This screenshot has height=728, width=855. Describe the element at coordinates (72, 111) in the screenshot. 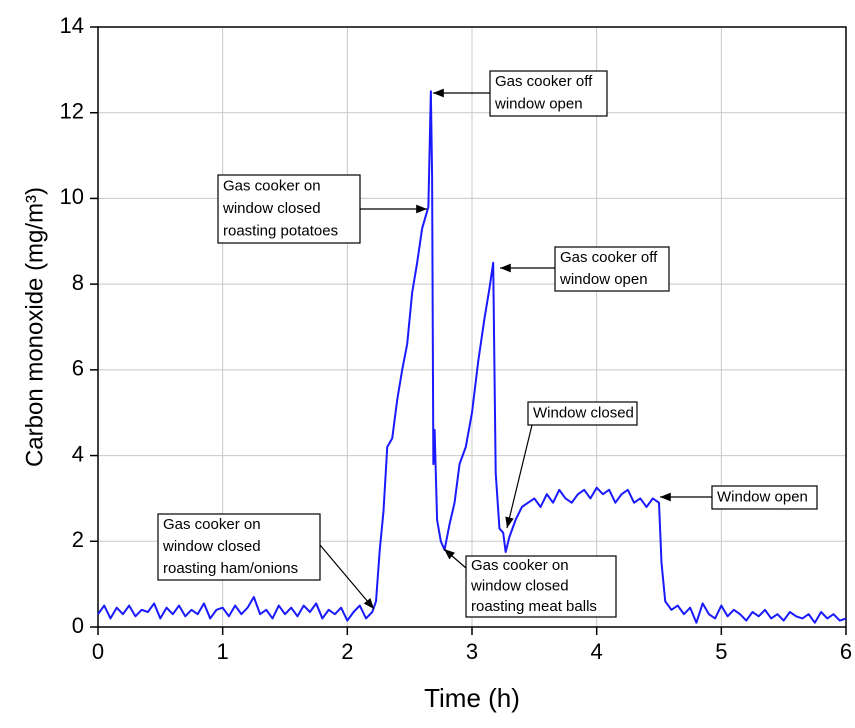

I see `y-tick-label: 12` at that location.